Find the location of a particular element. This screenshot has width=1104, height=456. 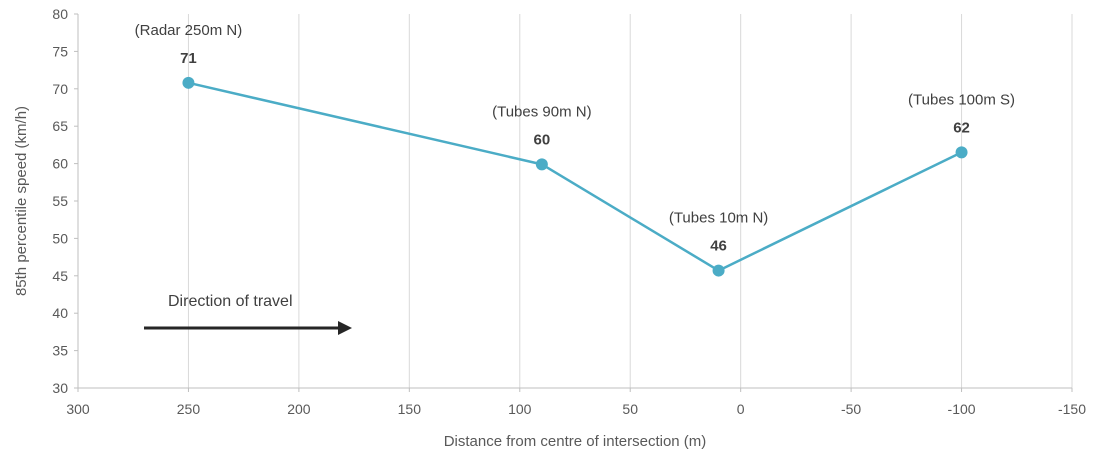

x-tick-label-8: -100 is located at coordinates (962, 409).